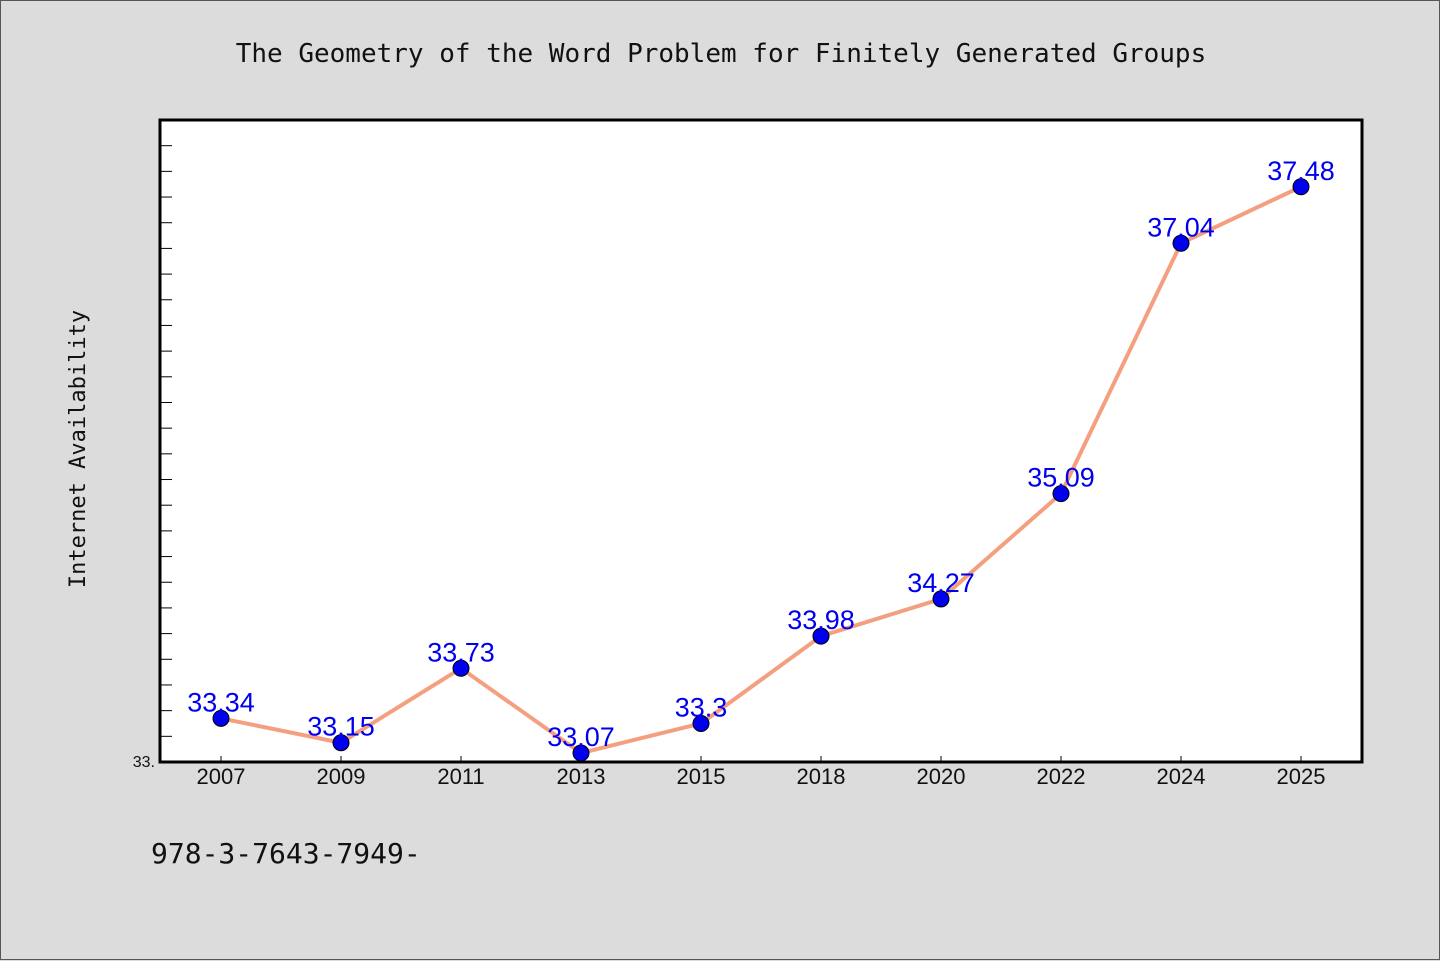 Image resolution: width=1440 pixels, height=961 pixels. What do you see at coordinates (581, 776) in the screenshot?
I see `x-tick-label: 2013` at bounding box center [581, 776].